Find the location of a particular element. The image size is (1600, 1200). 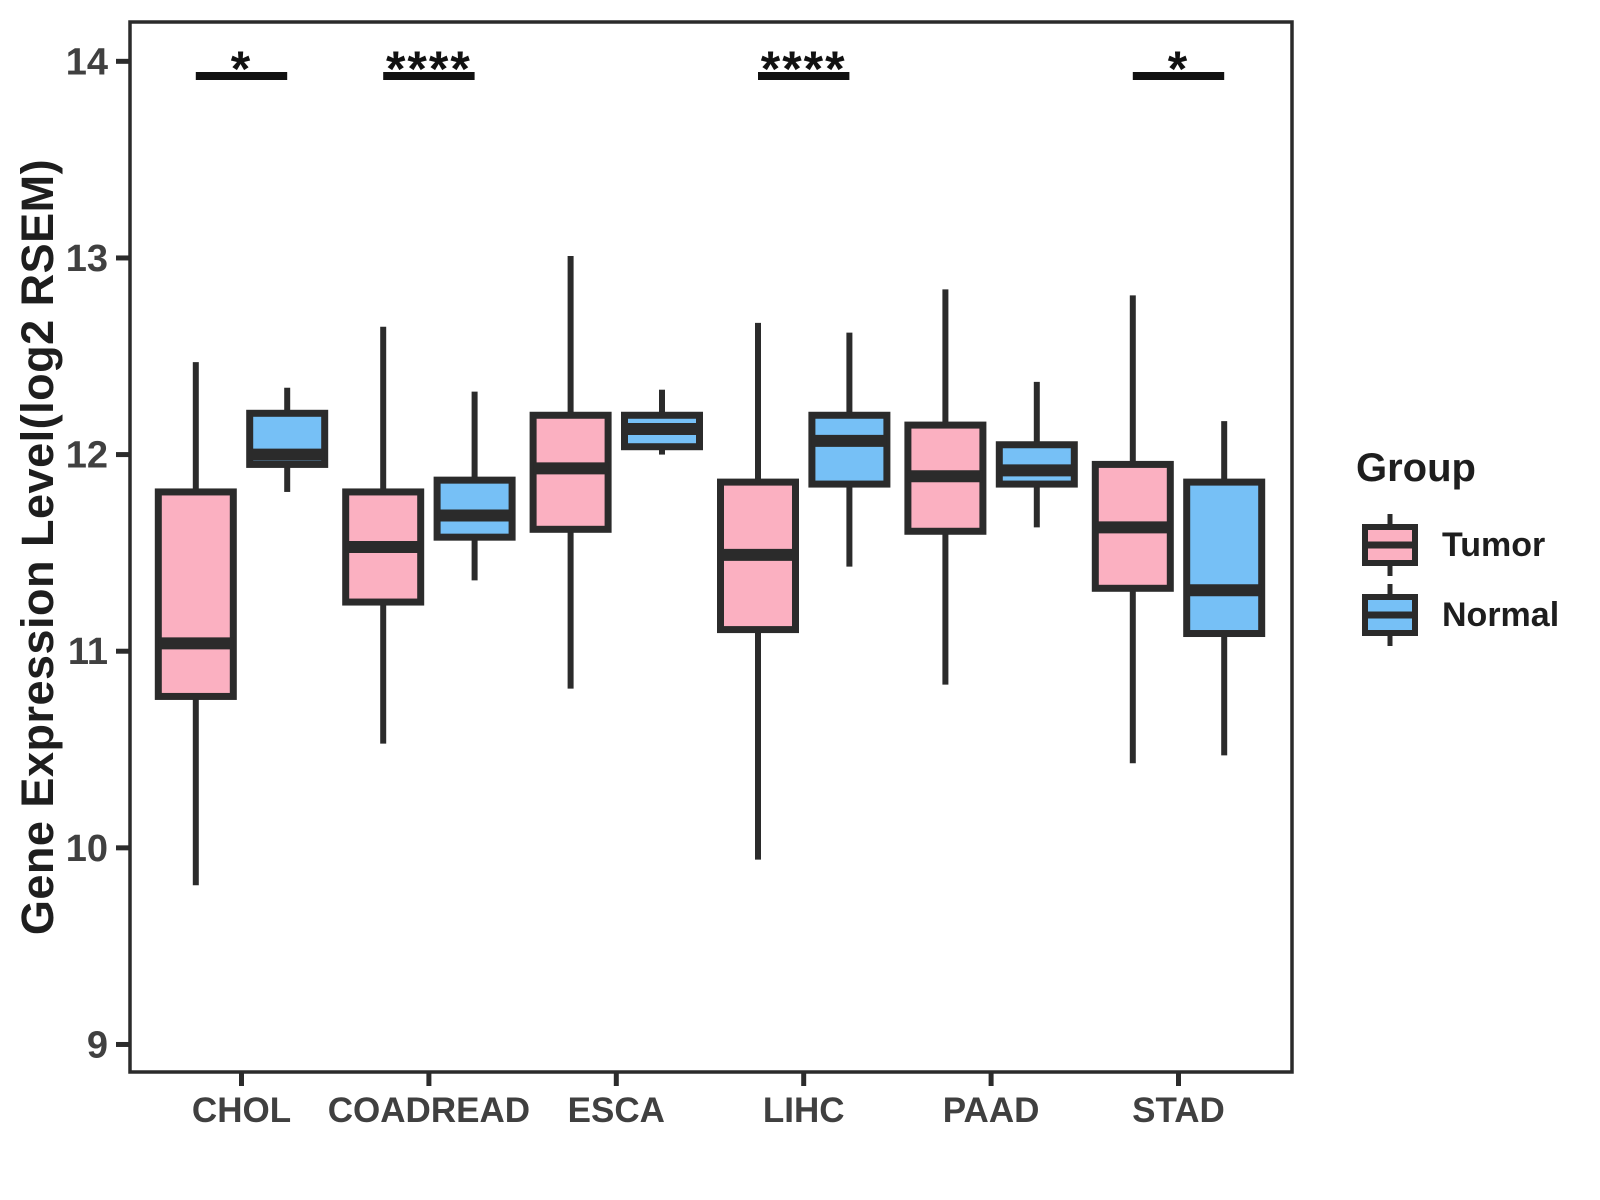

x-tick-label-STAD: STAD is located at coordinates (1178, 1110).